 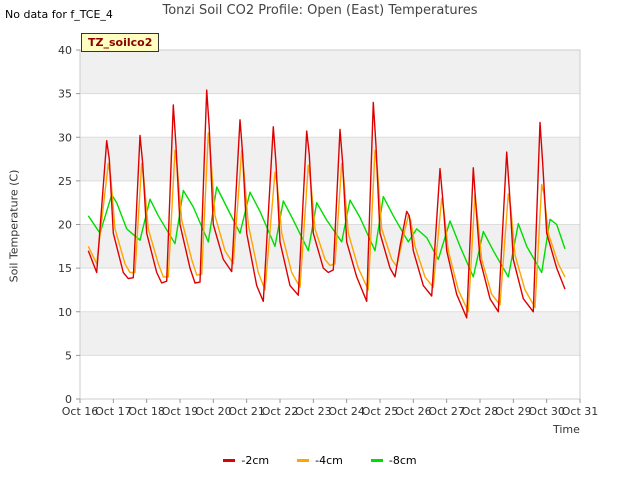 What do you see at coordinates (113, 411) in the screenshot?
I see `x-tick-label: Oct 17` at bounding box center [113, 411].